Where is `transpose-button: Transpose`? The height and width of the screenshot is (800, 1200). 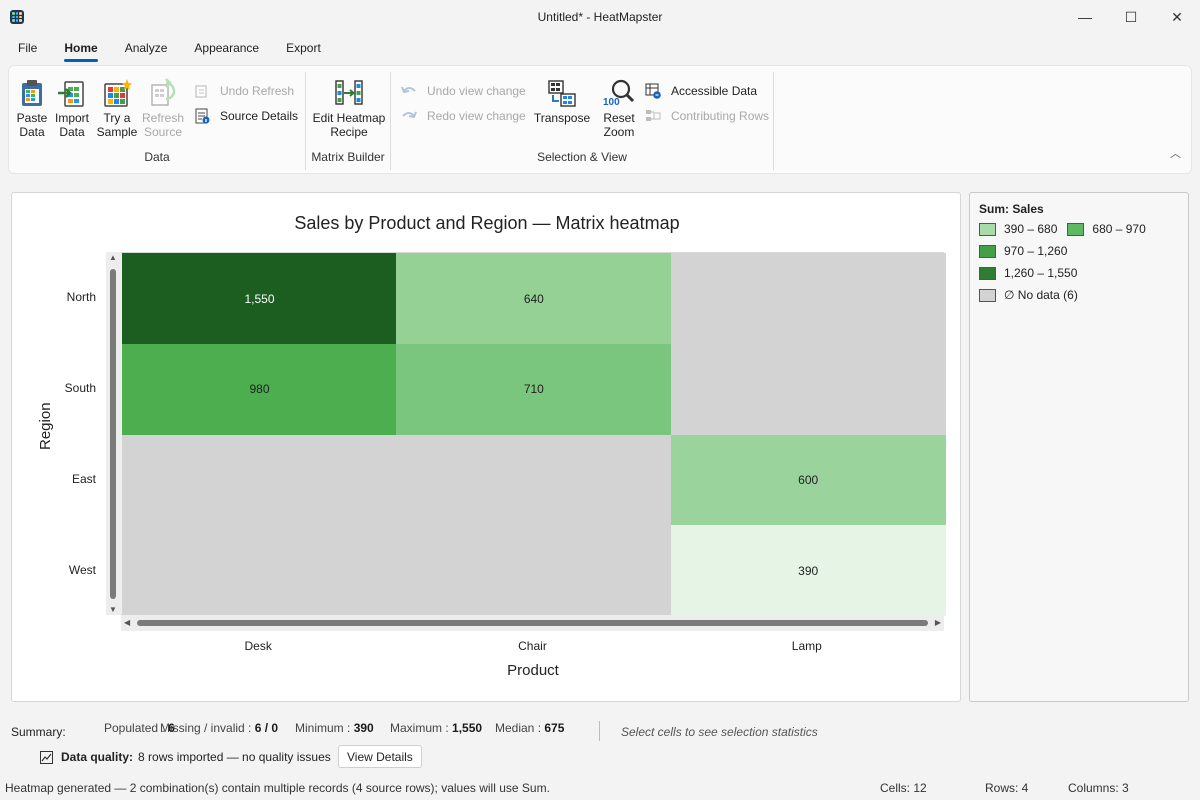
transpose-button: Transpose is located at coordinates (562, 101).